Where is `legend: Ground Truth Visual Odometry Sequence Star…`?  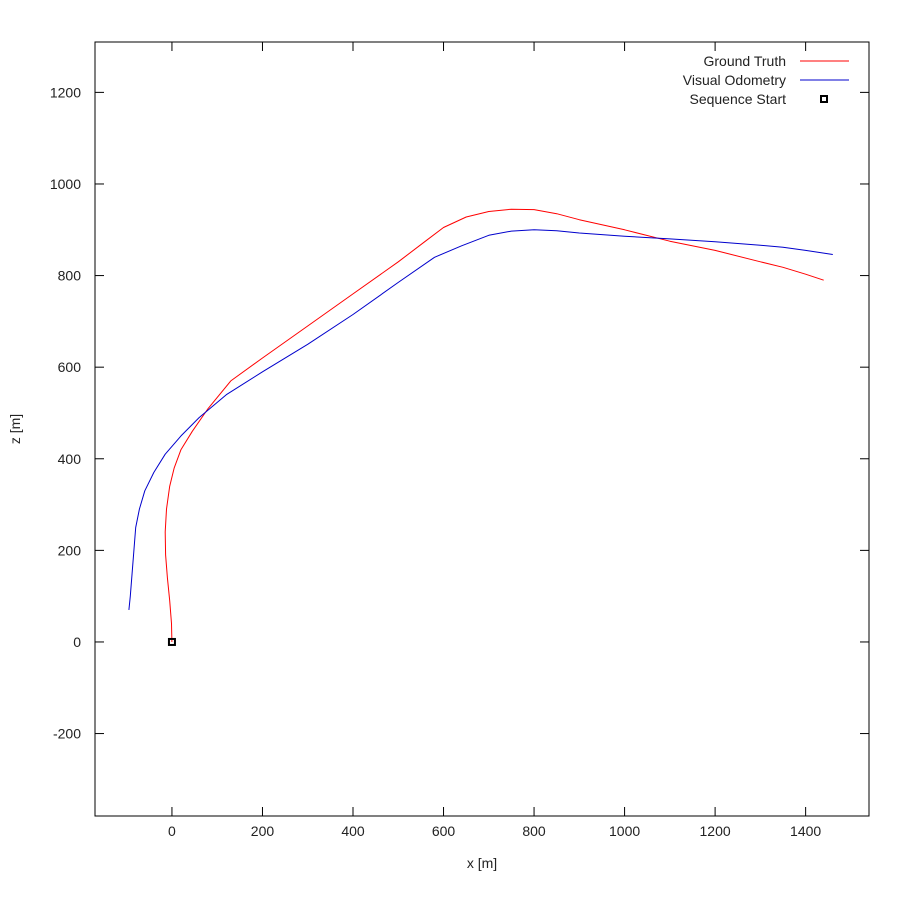
legend: Ground Truth Visual Odometry Sequence Star… is located at coordinates (766, 80).